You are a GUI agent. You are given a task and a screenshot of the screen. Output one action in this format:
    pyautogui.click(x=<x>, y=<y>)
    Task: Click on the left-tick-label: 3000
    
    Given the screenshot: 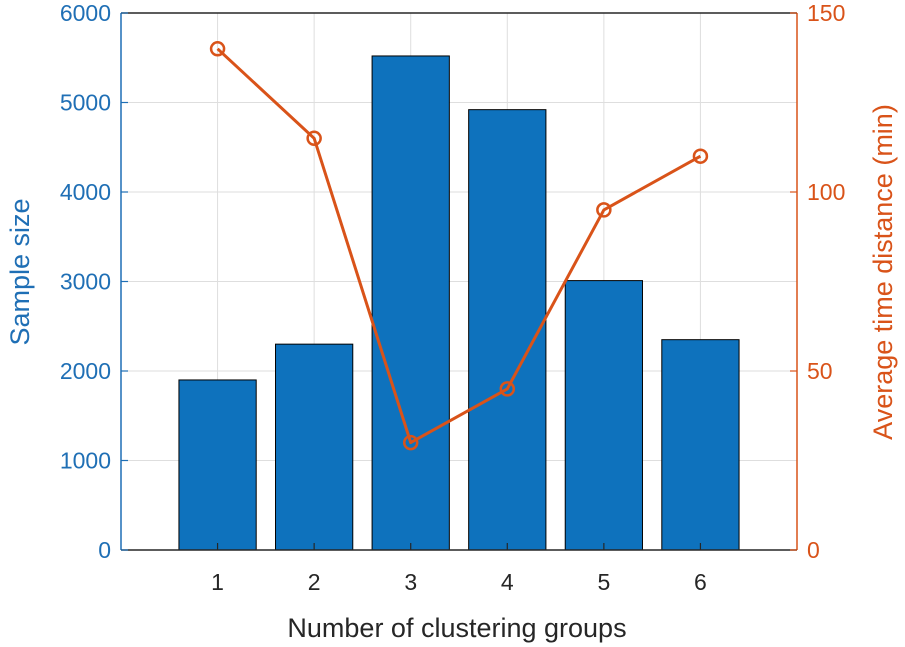 What is the action you would take?
    pyautogui.click(x=85, y=282)
    